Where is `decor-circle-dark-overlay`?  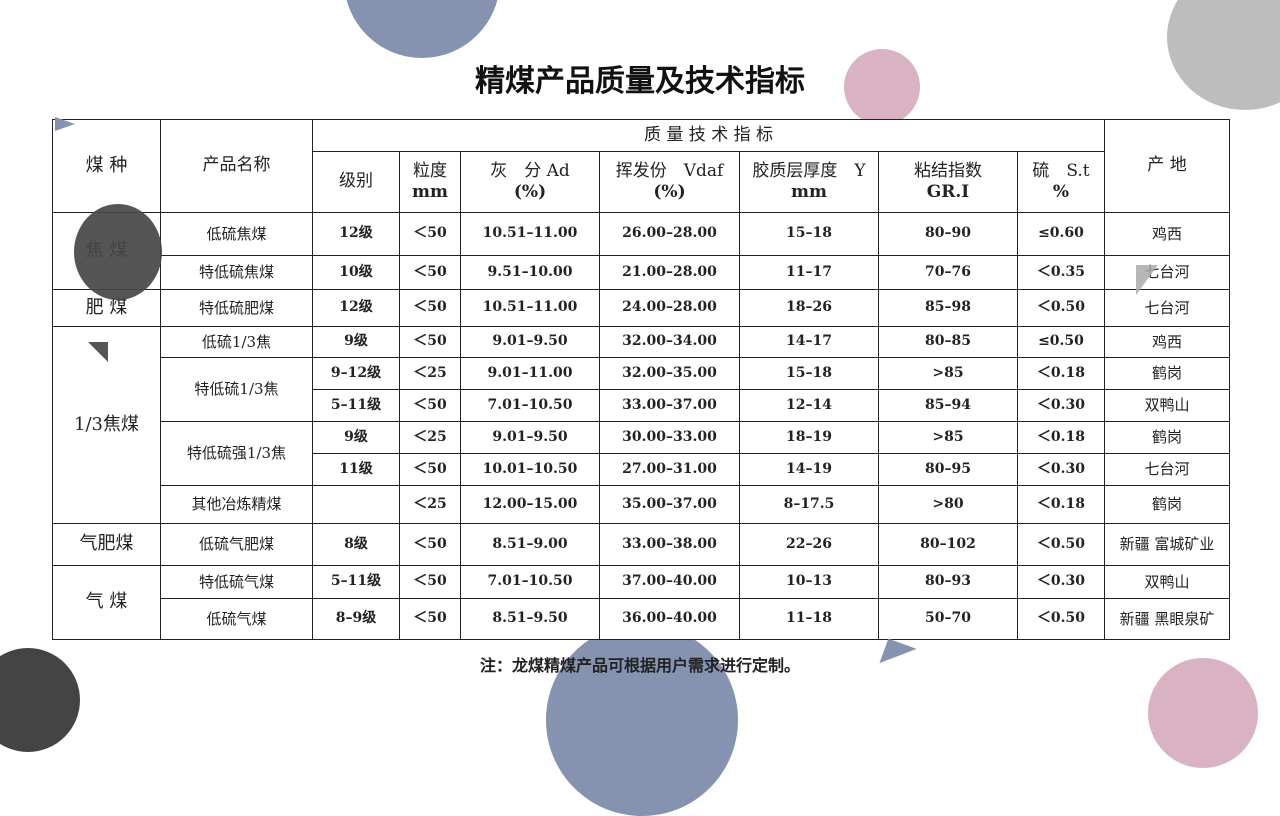
decor-circle-dark-overlay is located at coordinates (118, 252).